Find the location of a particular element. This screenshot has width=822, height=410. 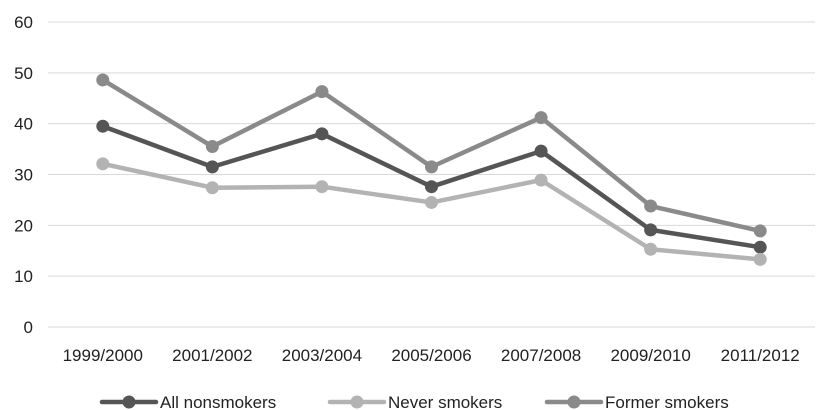

x-tick-label: 2005/2006 is located at coordinates (431, 355).